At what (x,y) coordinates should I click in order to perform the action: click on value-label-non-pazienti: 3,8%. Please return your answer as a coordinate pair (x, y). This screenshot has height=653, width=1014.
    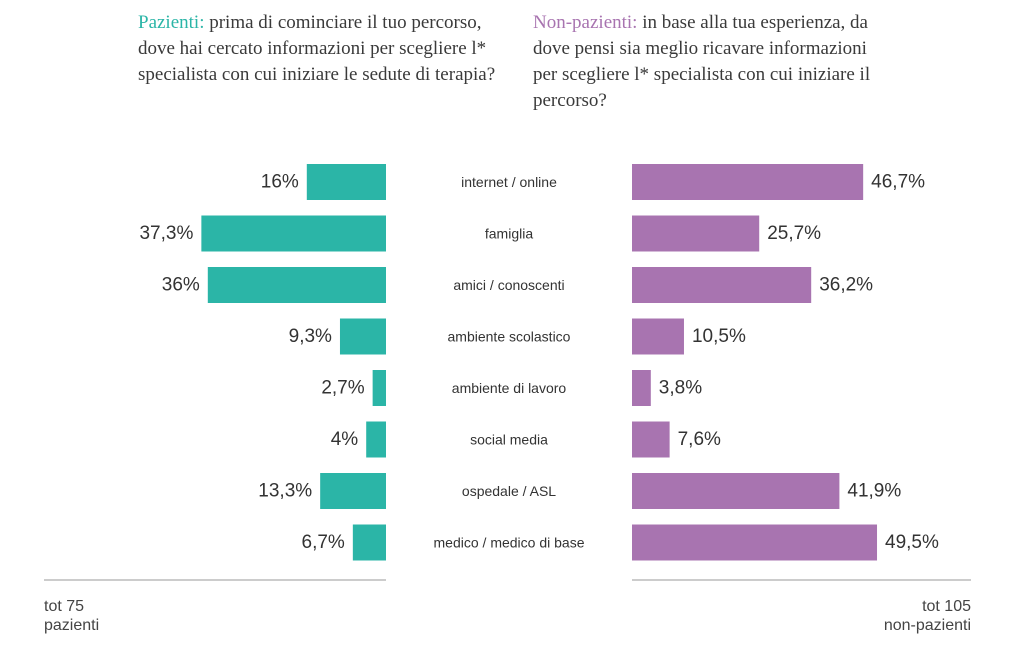
    Looking at the image, I should click on (680, 388).